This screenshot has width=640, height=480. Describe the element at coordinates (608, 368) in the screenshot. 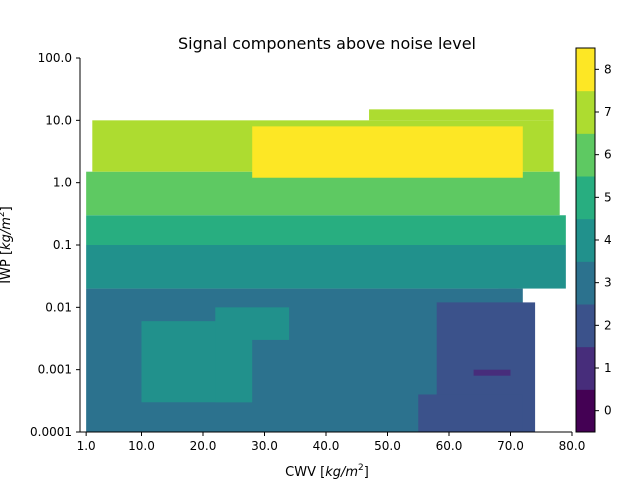

I see `colorbar-tick-label: 1` at that location.